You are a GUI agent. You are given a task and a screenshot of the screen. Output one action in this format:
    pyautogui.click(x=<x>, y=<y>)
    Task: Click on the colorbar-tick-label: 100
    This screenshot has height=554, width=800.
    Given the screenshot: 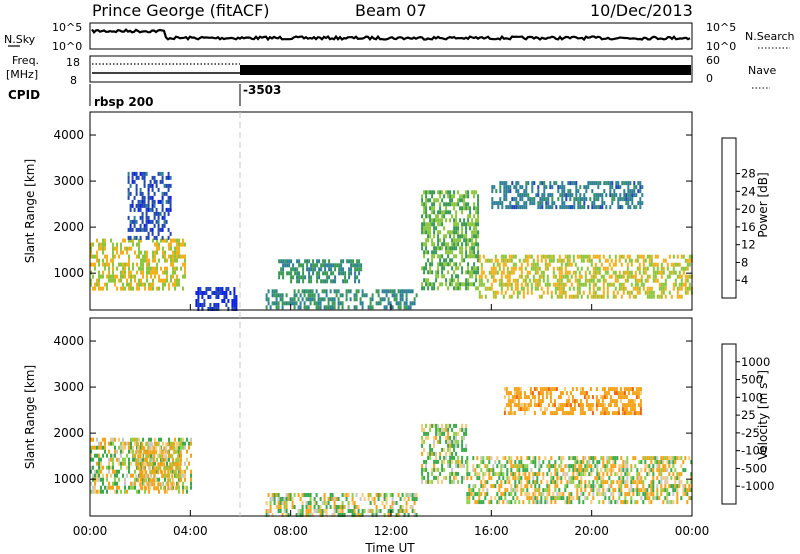 What is the action you would take?
    pyautogui.click(x=752, y=397)
    